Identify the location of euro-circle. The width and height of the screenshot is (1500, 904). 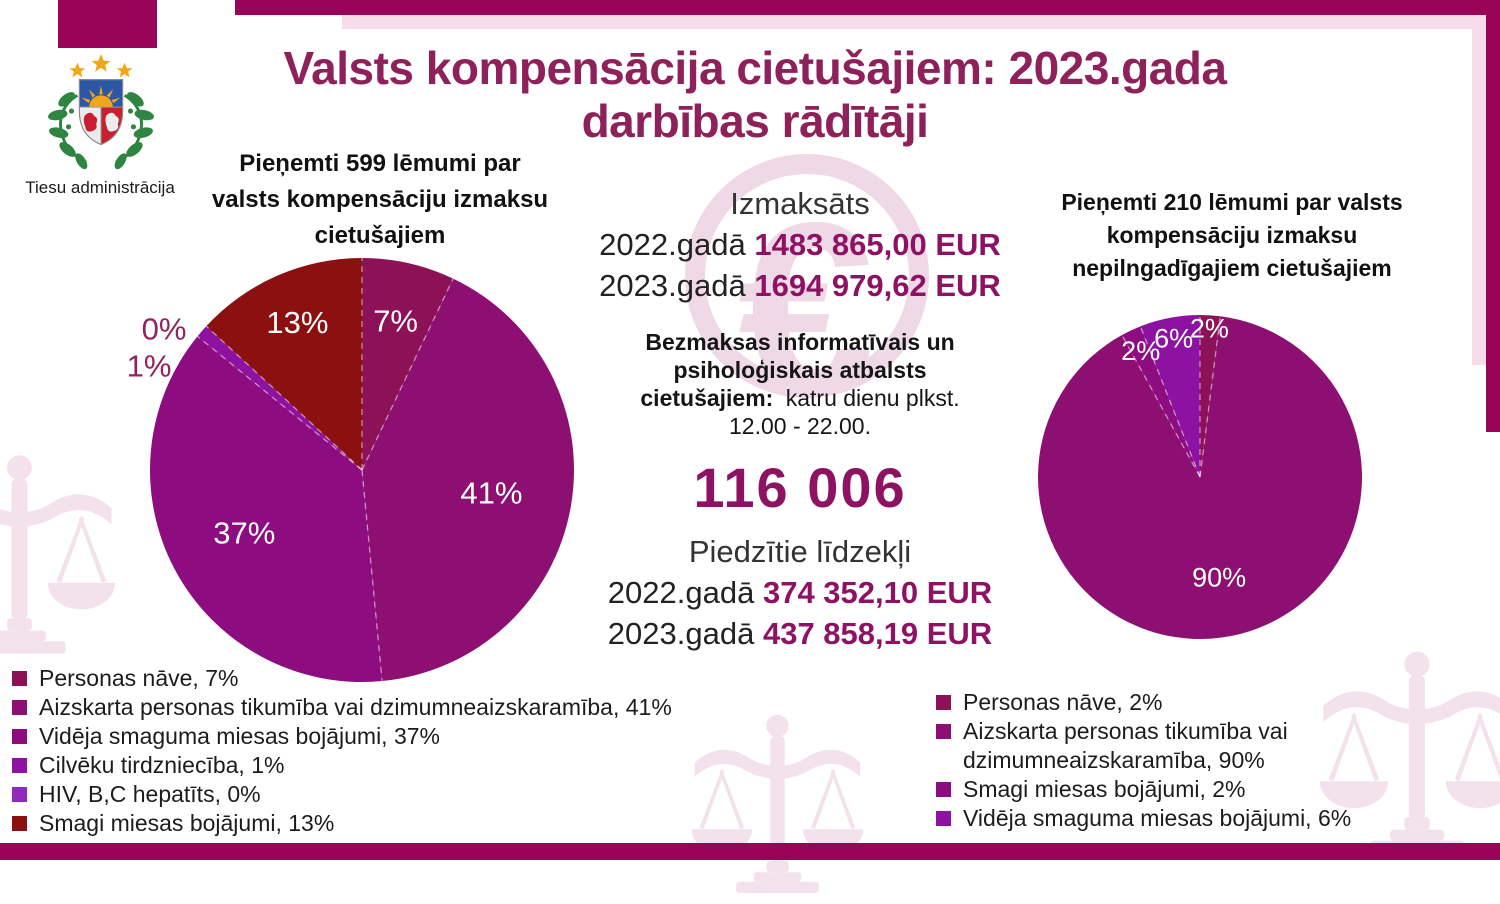
(807, 276).